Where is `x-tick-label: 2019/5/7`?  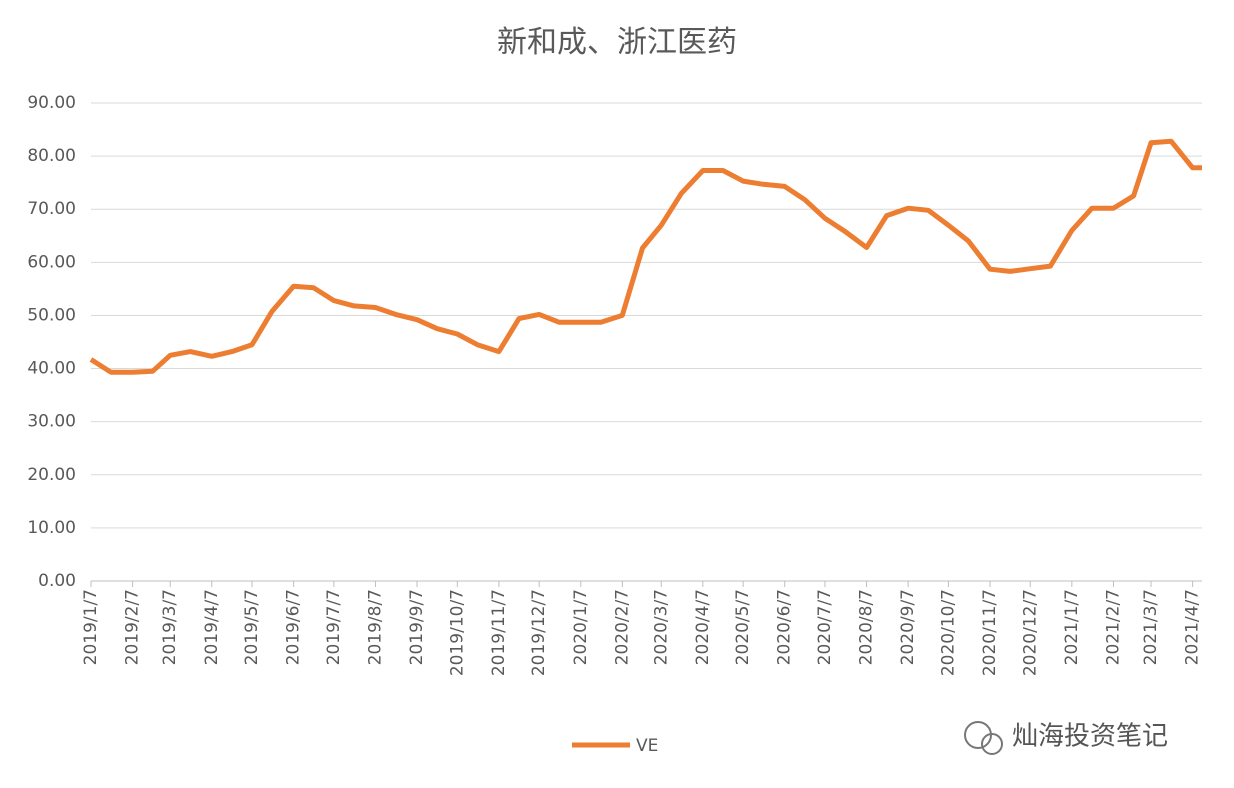
x-tick-label: 2019/5/7 is located at coordinates (252, 627).